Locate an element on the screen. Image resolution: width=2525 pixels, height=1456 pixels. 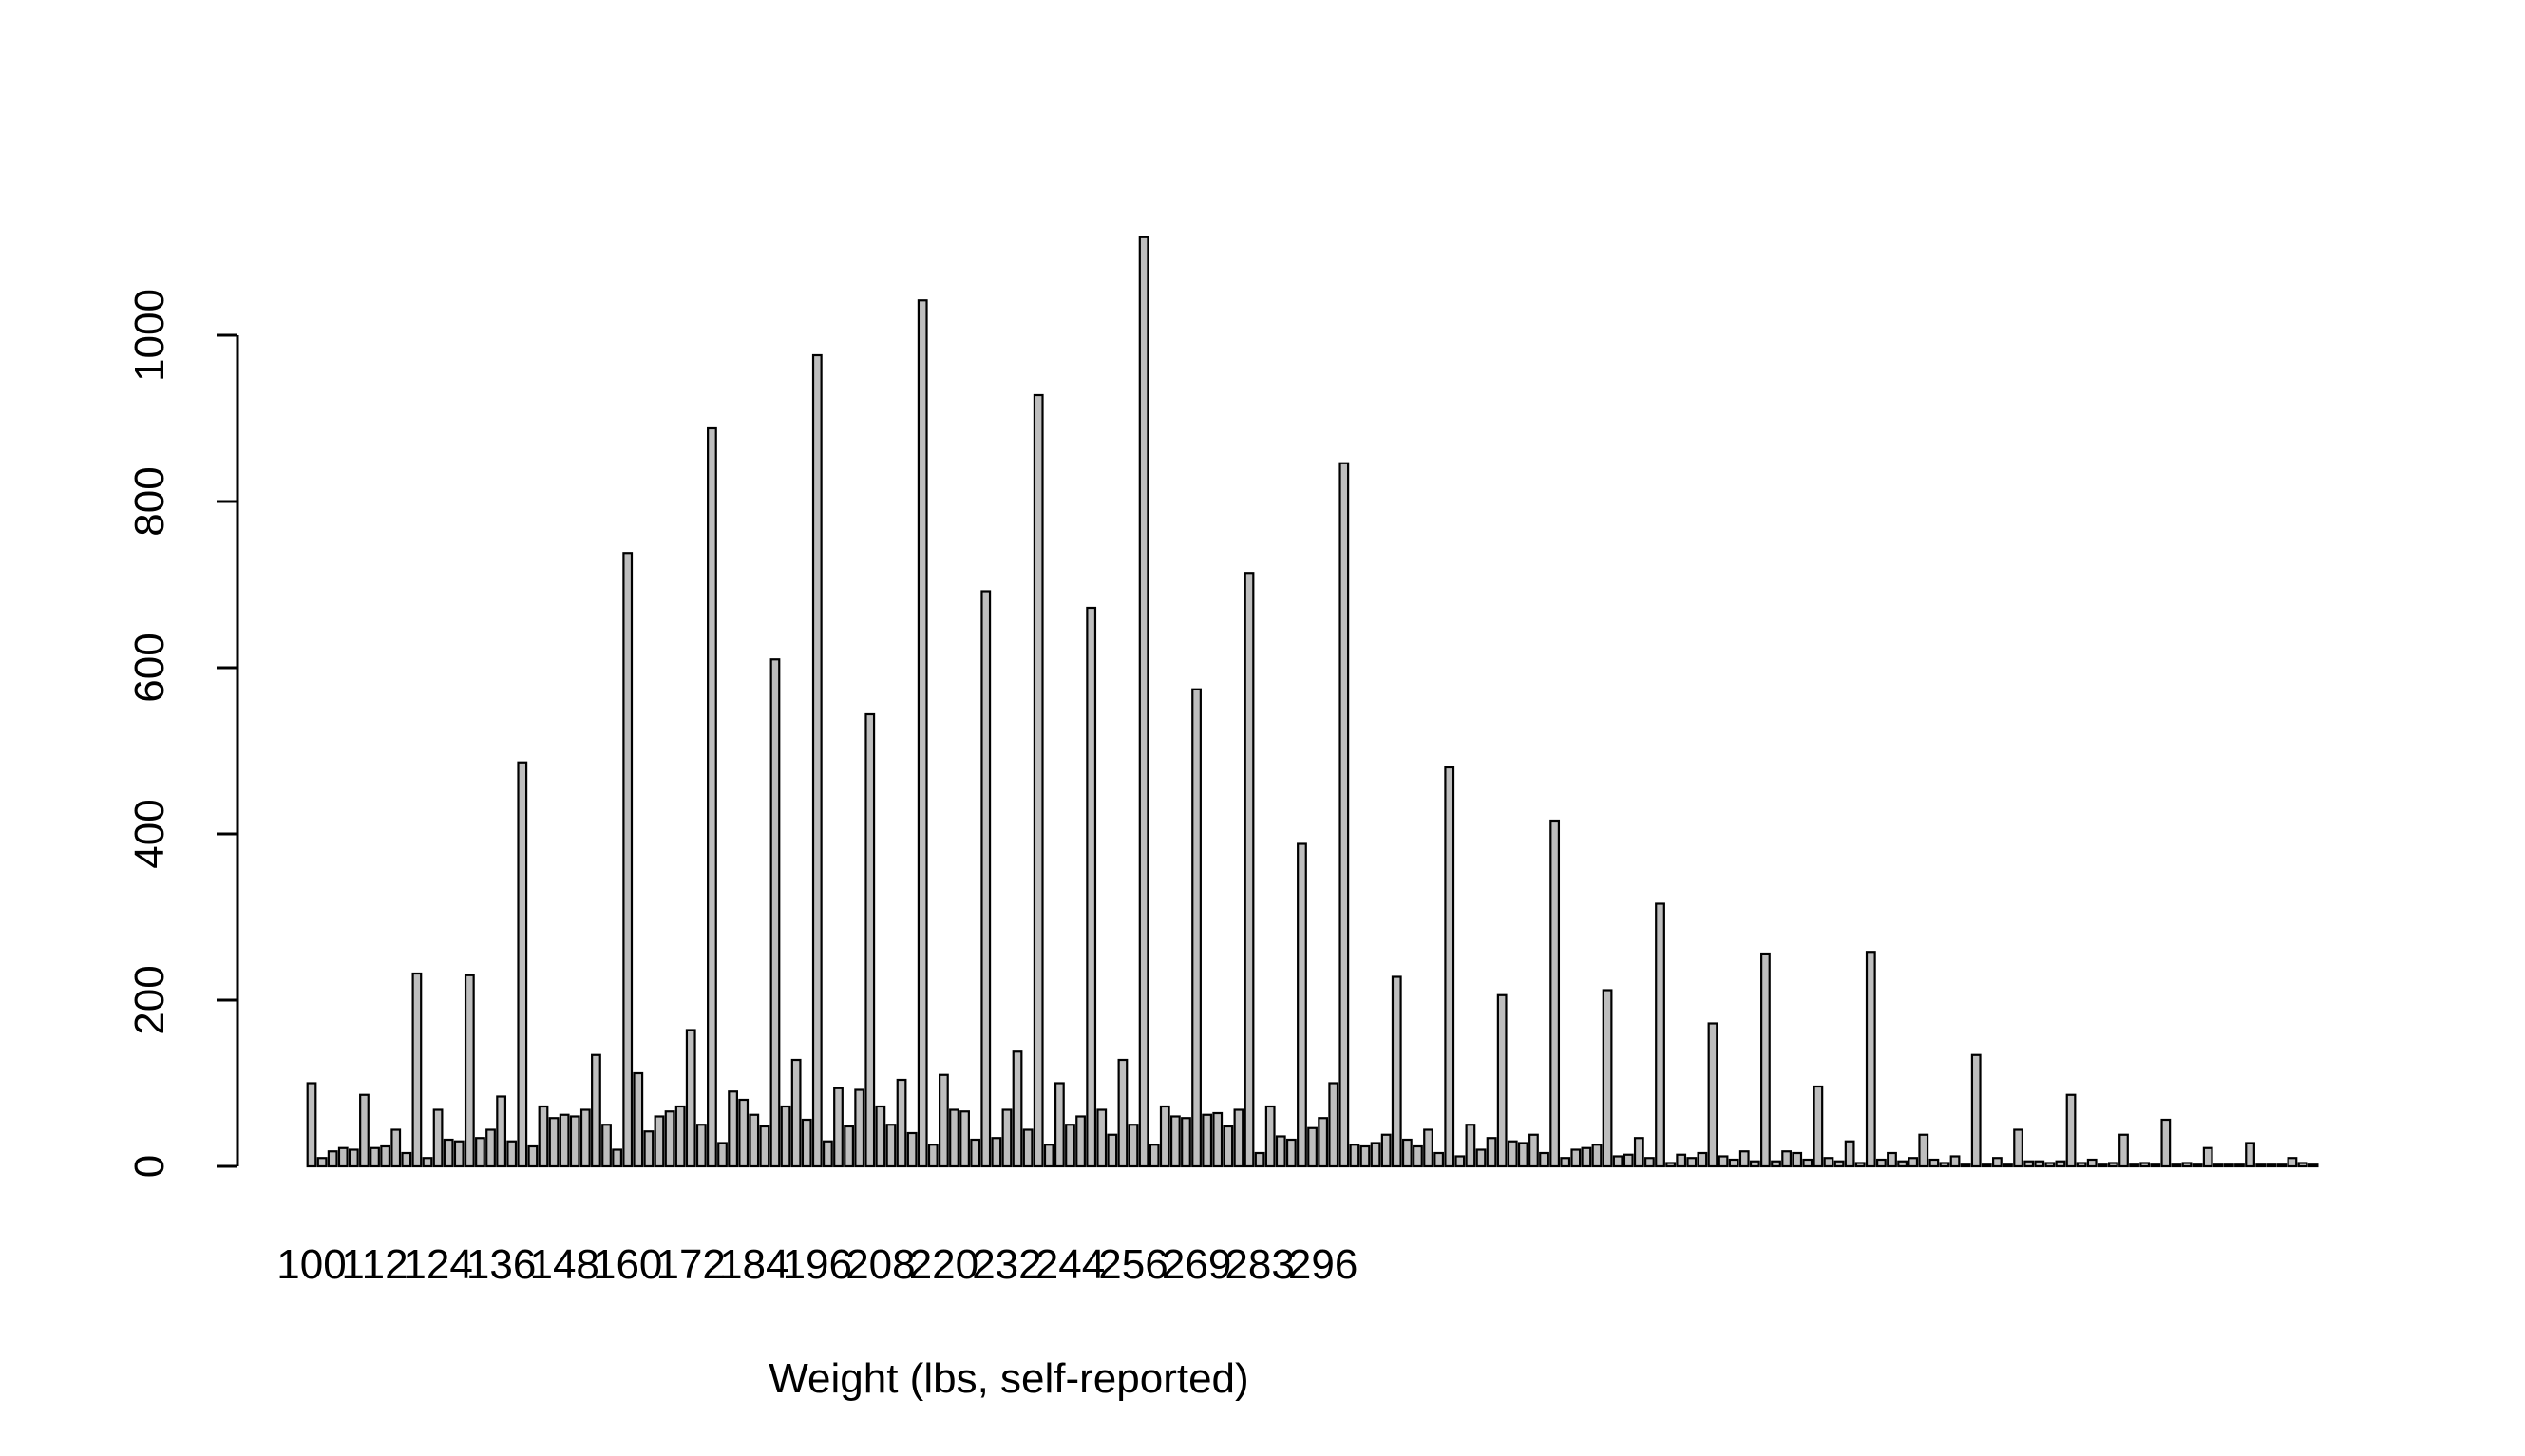
x-tick-label: 160 is located at coordinates (627, 1264).